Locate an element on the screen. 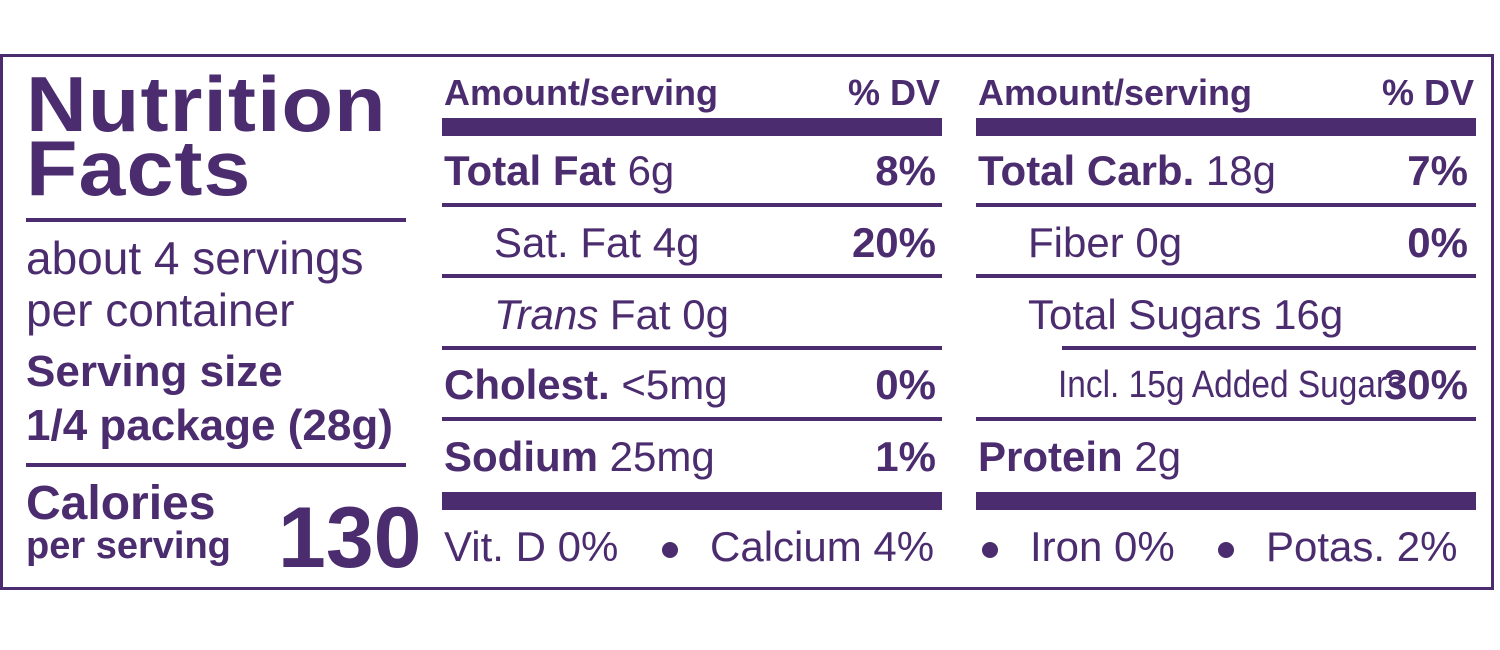 The width and height of the screenshot is (1500, 650). serving-size: Serving size 1/4 package (28g) is located at coordinates (209, 398).